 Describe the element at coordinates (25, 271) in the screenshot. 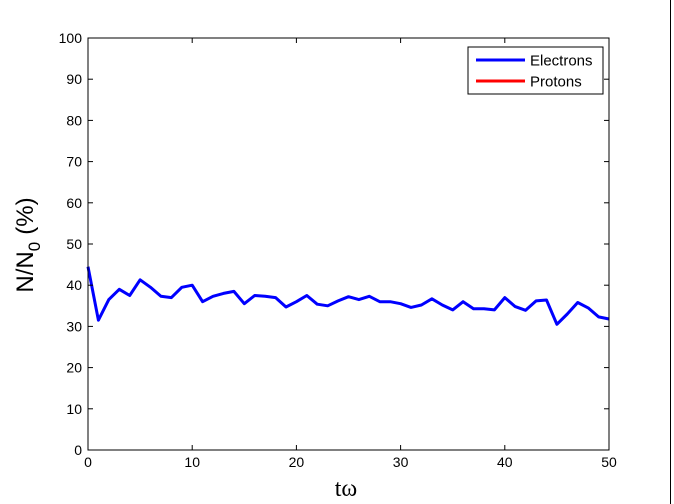

I see `y-axis-label-main: N/N` at that location.